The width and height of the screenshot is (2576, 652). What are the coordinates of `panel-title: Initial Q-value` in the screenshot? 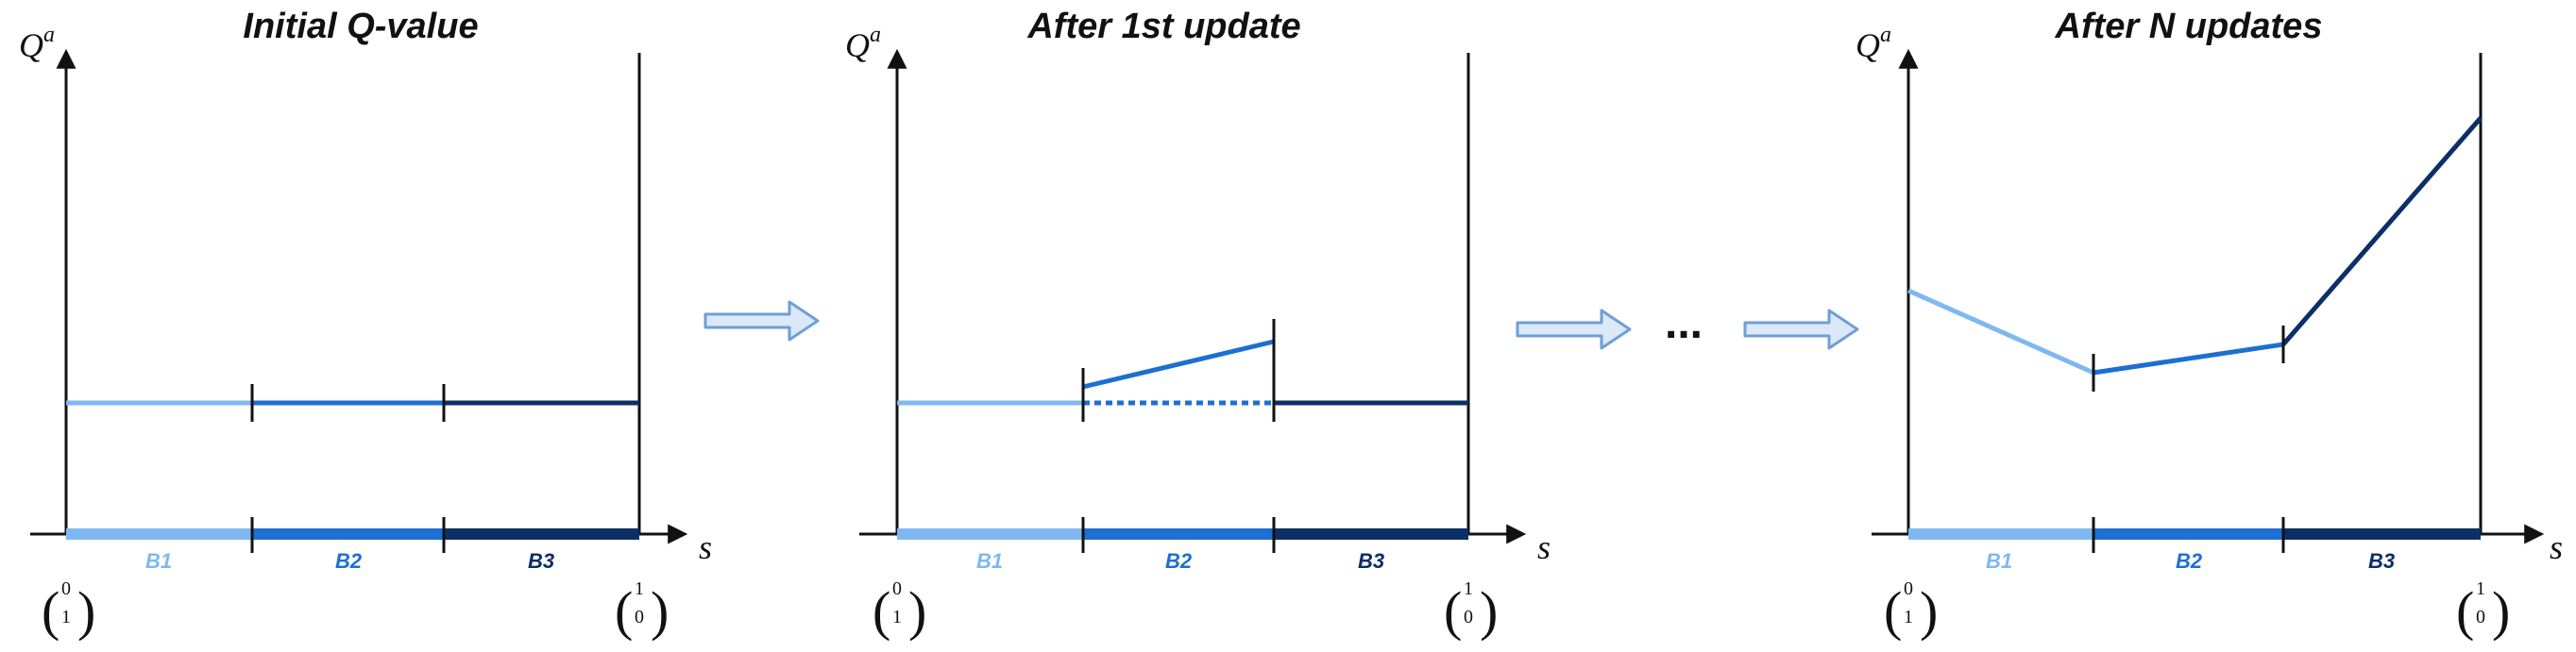 It's located at (360, 26).